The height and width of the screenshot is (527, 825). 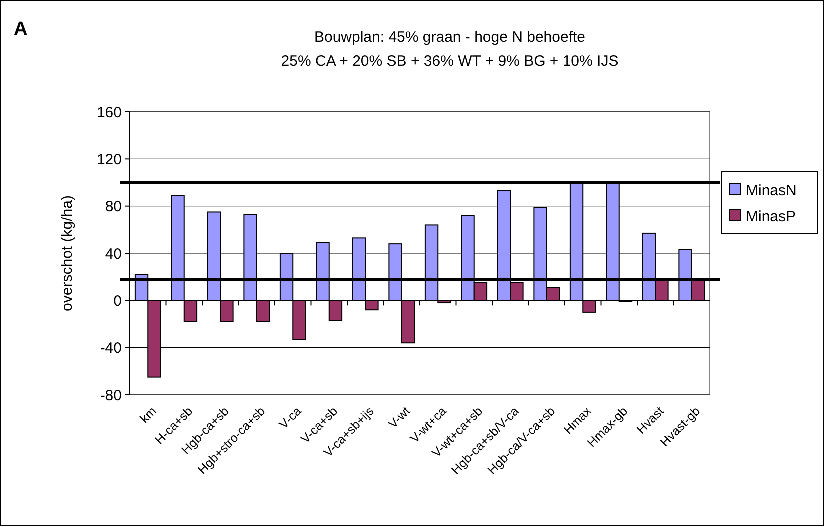 I want to click on y-axis-title: overschot (kg/ha), so click(x=67, y=254).